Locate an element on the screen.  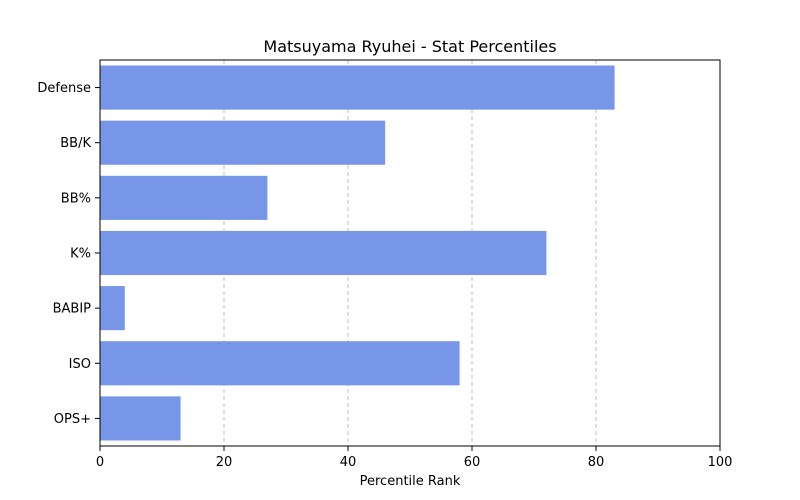
x-axis-ticks: 0 20 40 60 80 100 is located at coordinates (414, 458).